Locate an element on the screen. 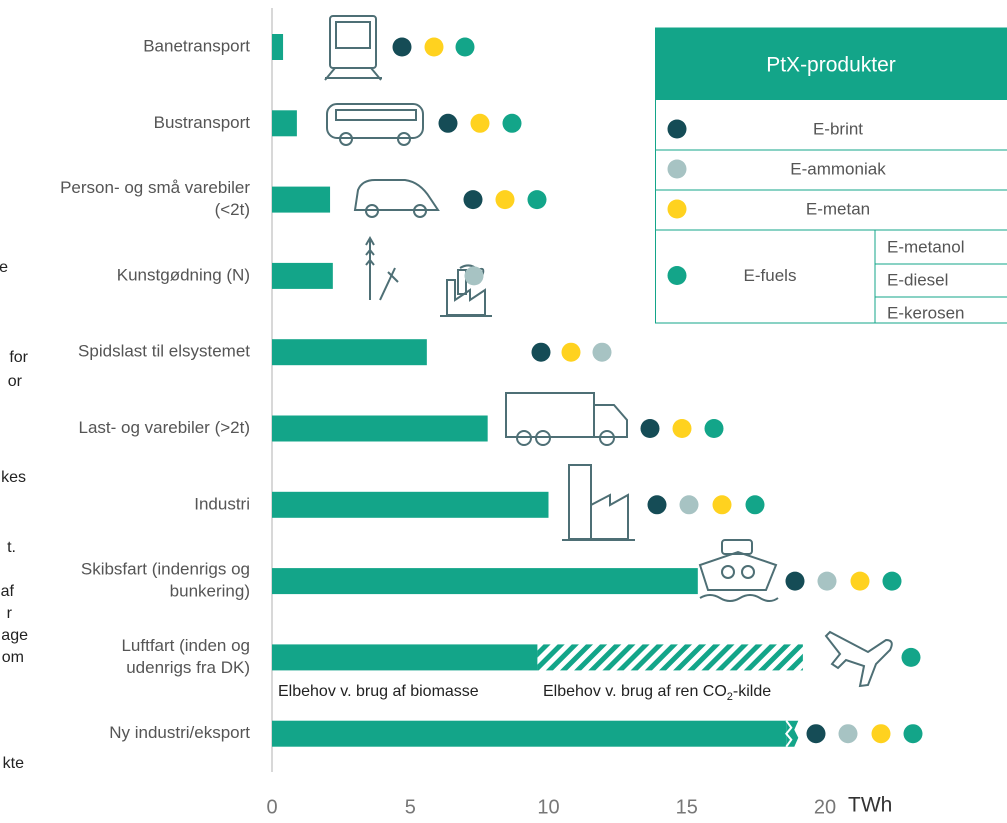 The height and width of the screenshot is (823, 1007). text-fragment: t. is located at coordinates (11, 547).